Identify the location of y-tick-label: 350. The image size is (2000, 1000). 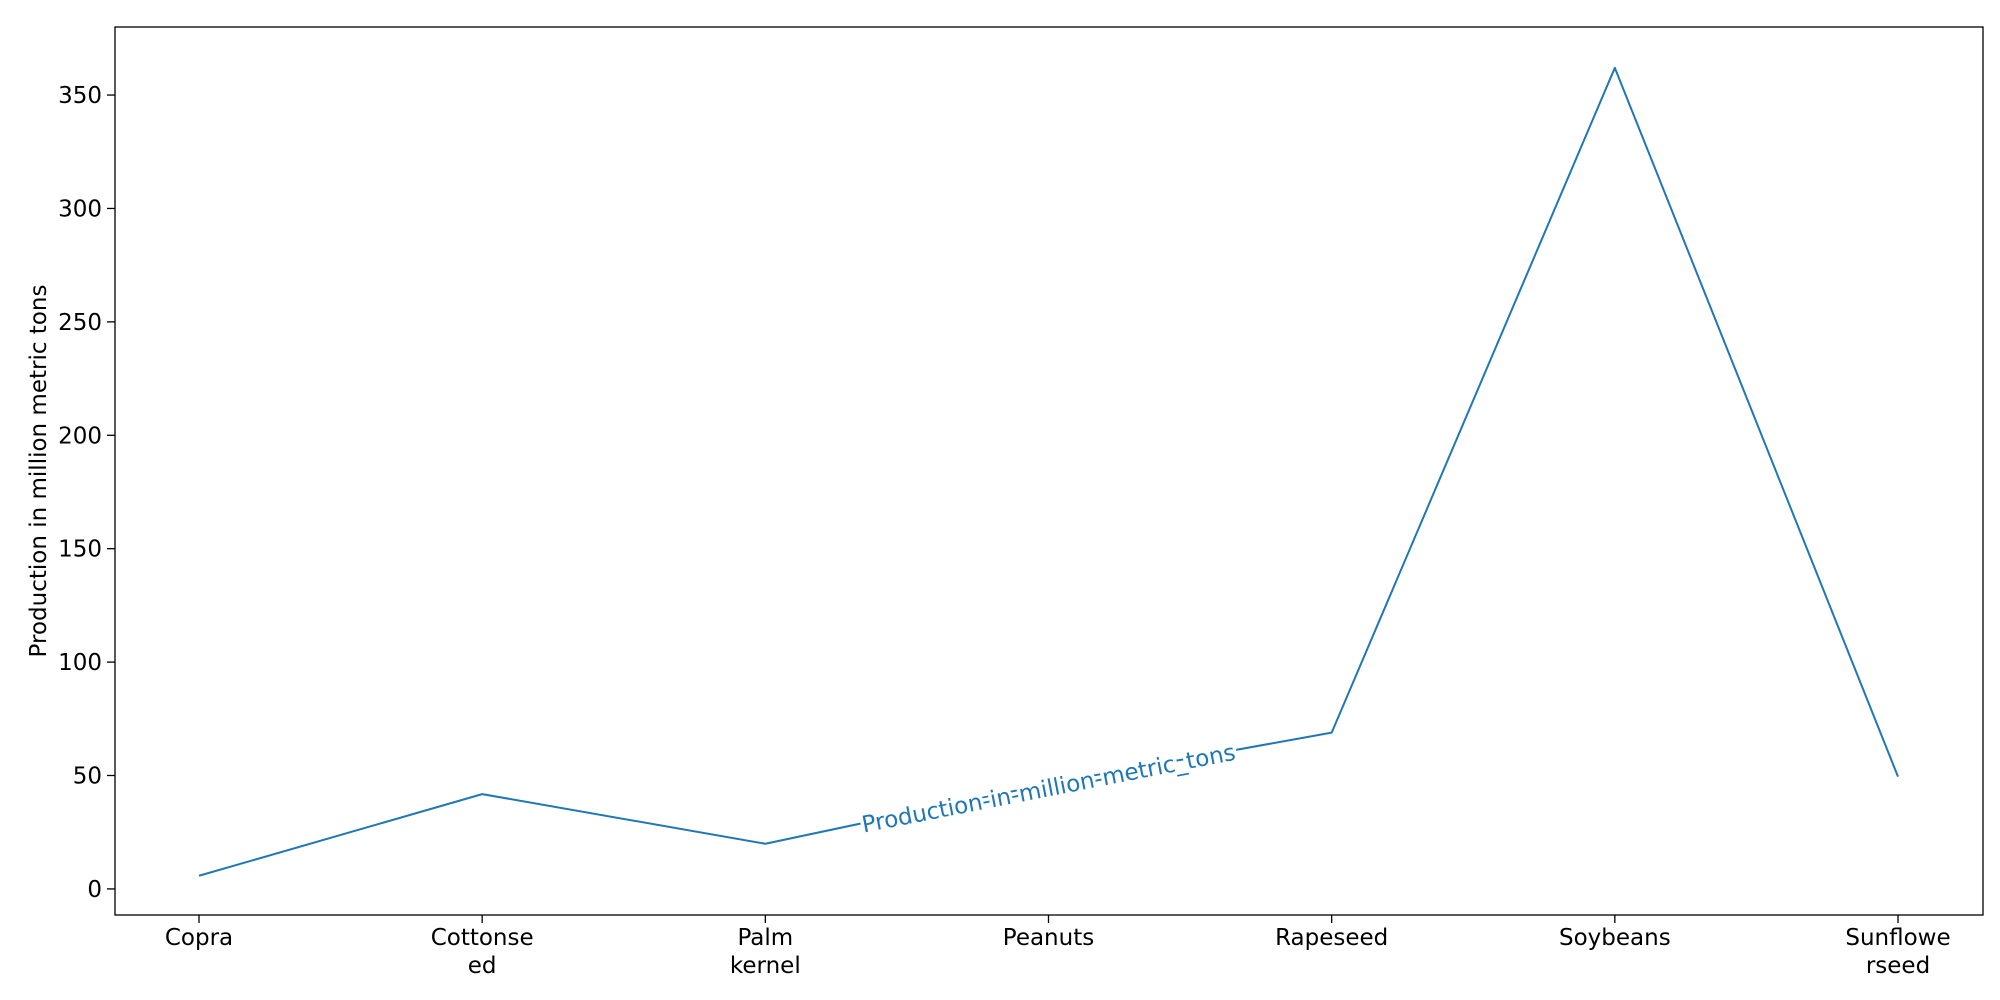
(80, 96).